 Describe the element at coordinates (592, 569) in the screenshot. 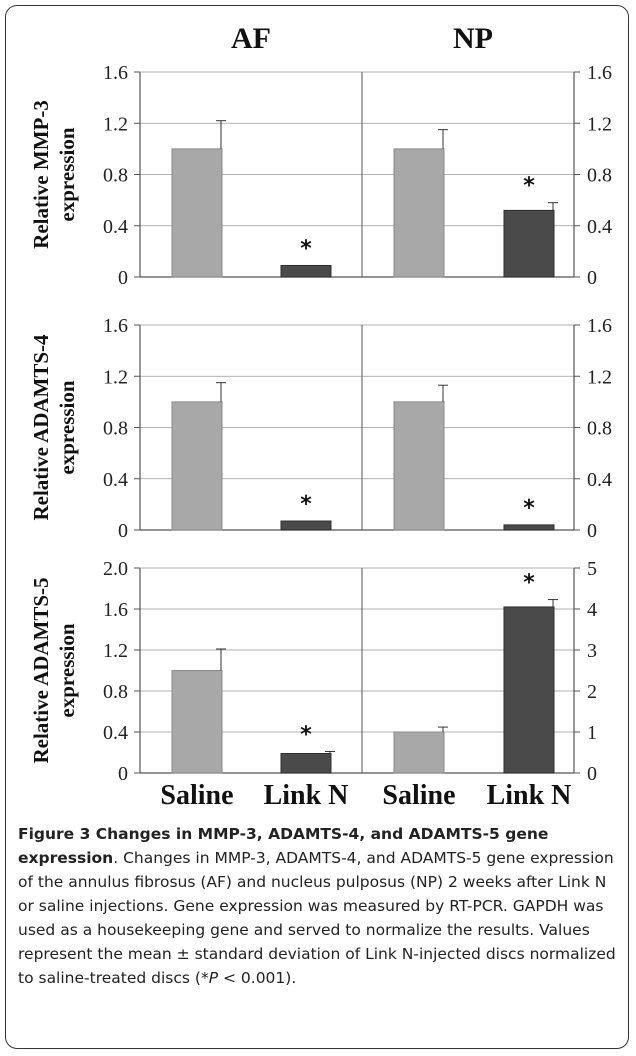

I see `right-tick-label: 5` at that location.